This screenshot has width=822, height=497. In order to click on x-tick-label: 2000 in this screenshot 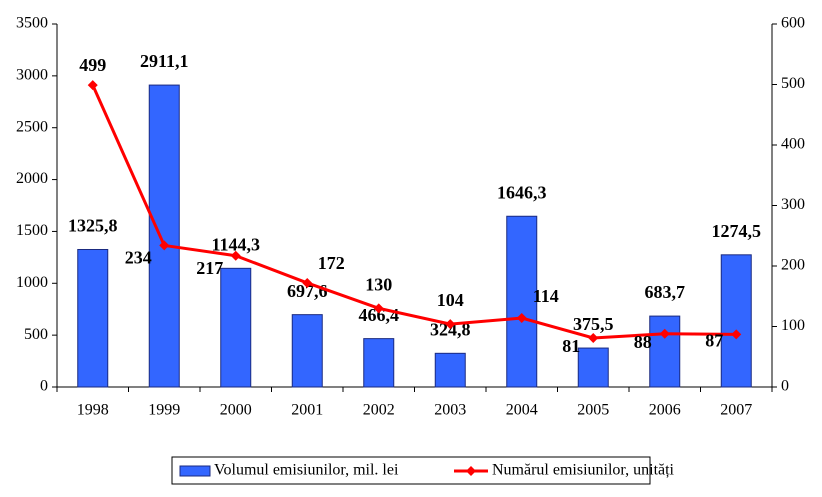, I will do `click(236, 410)`.